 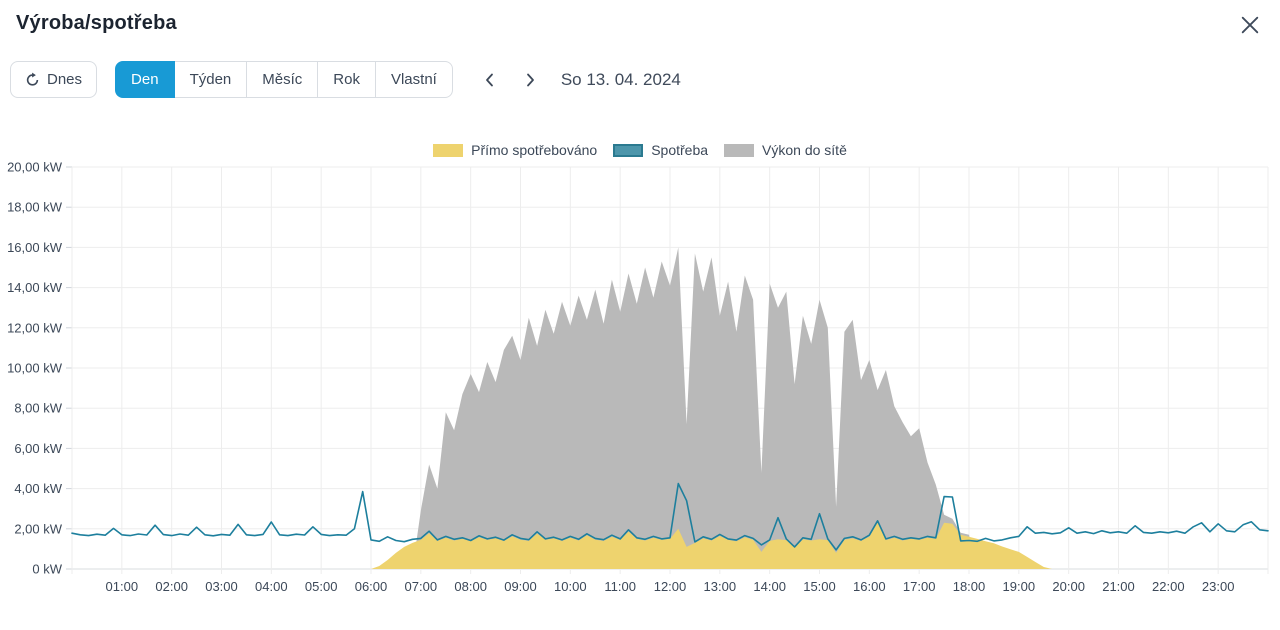 I want to click on close-button, so click(x=1250, y=26).